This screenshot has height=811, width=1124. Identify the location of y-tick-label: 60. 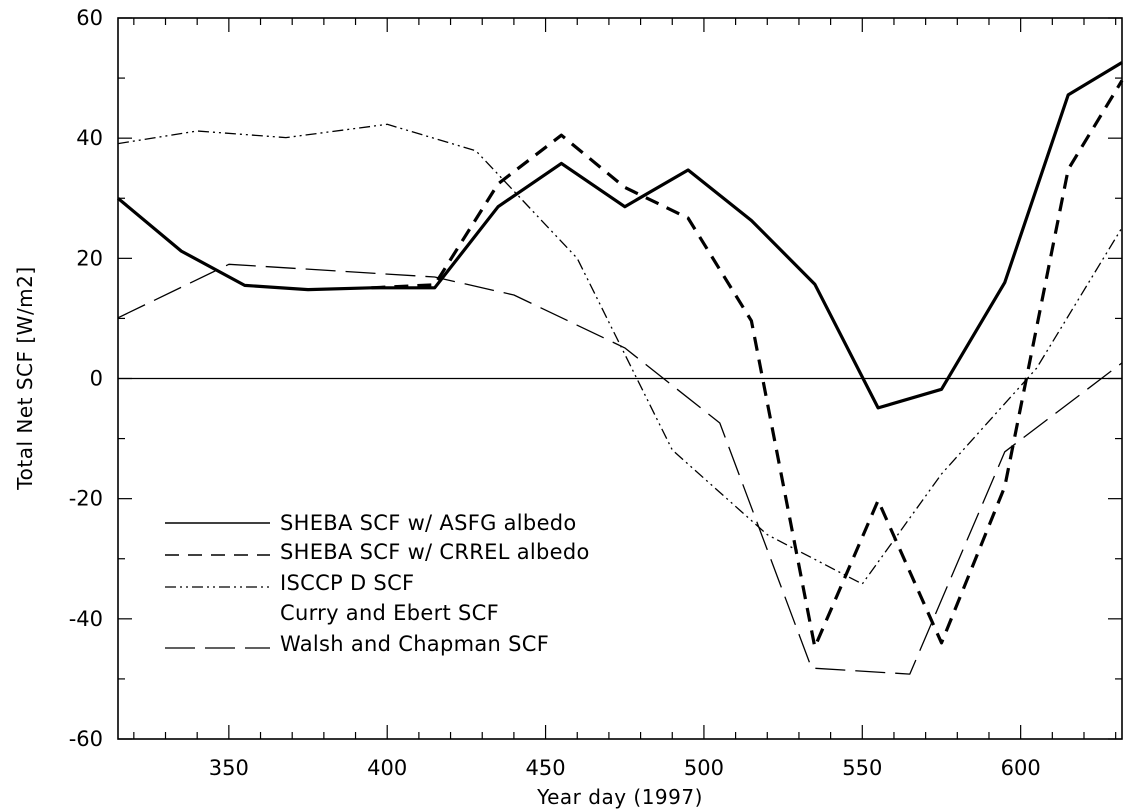
(89, 18).